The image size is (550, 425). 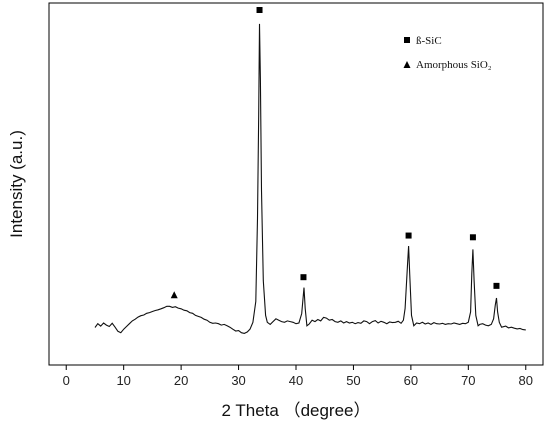 What do you see at coordinates (407, 40) in the screenshot?
I see `legend-square-icon` at bounding box center [407, 40].